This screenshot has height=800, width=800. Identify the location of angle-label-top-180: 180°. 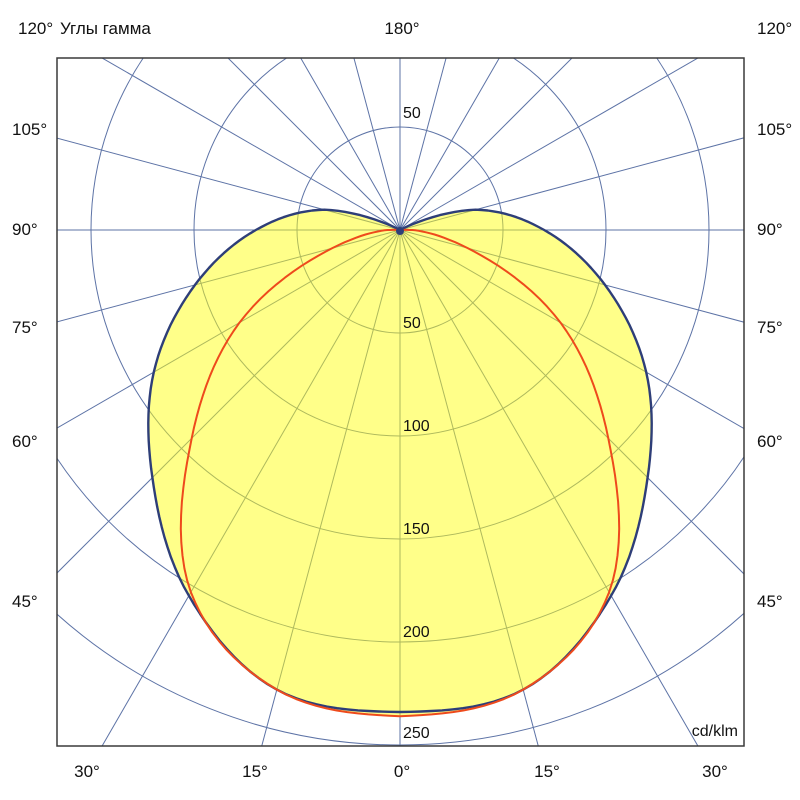
(401, 28).